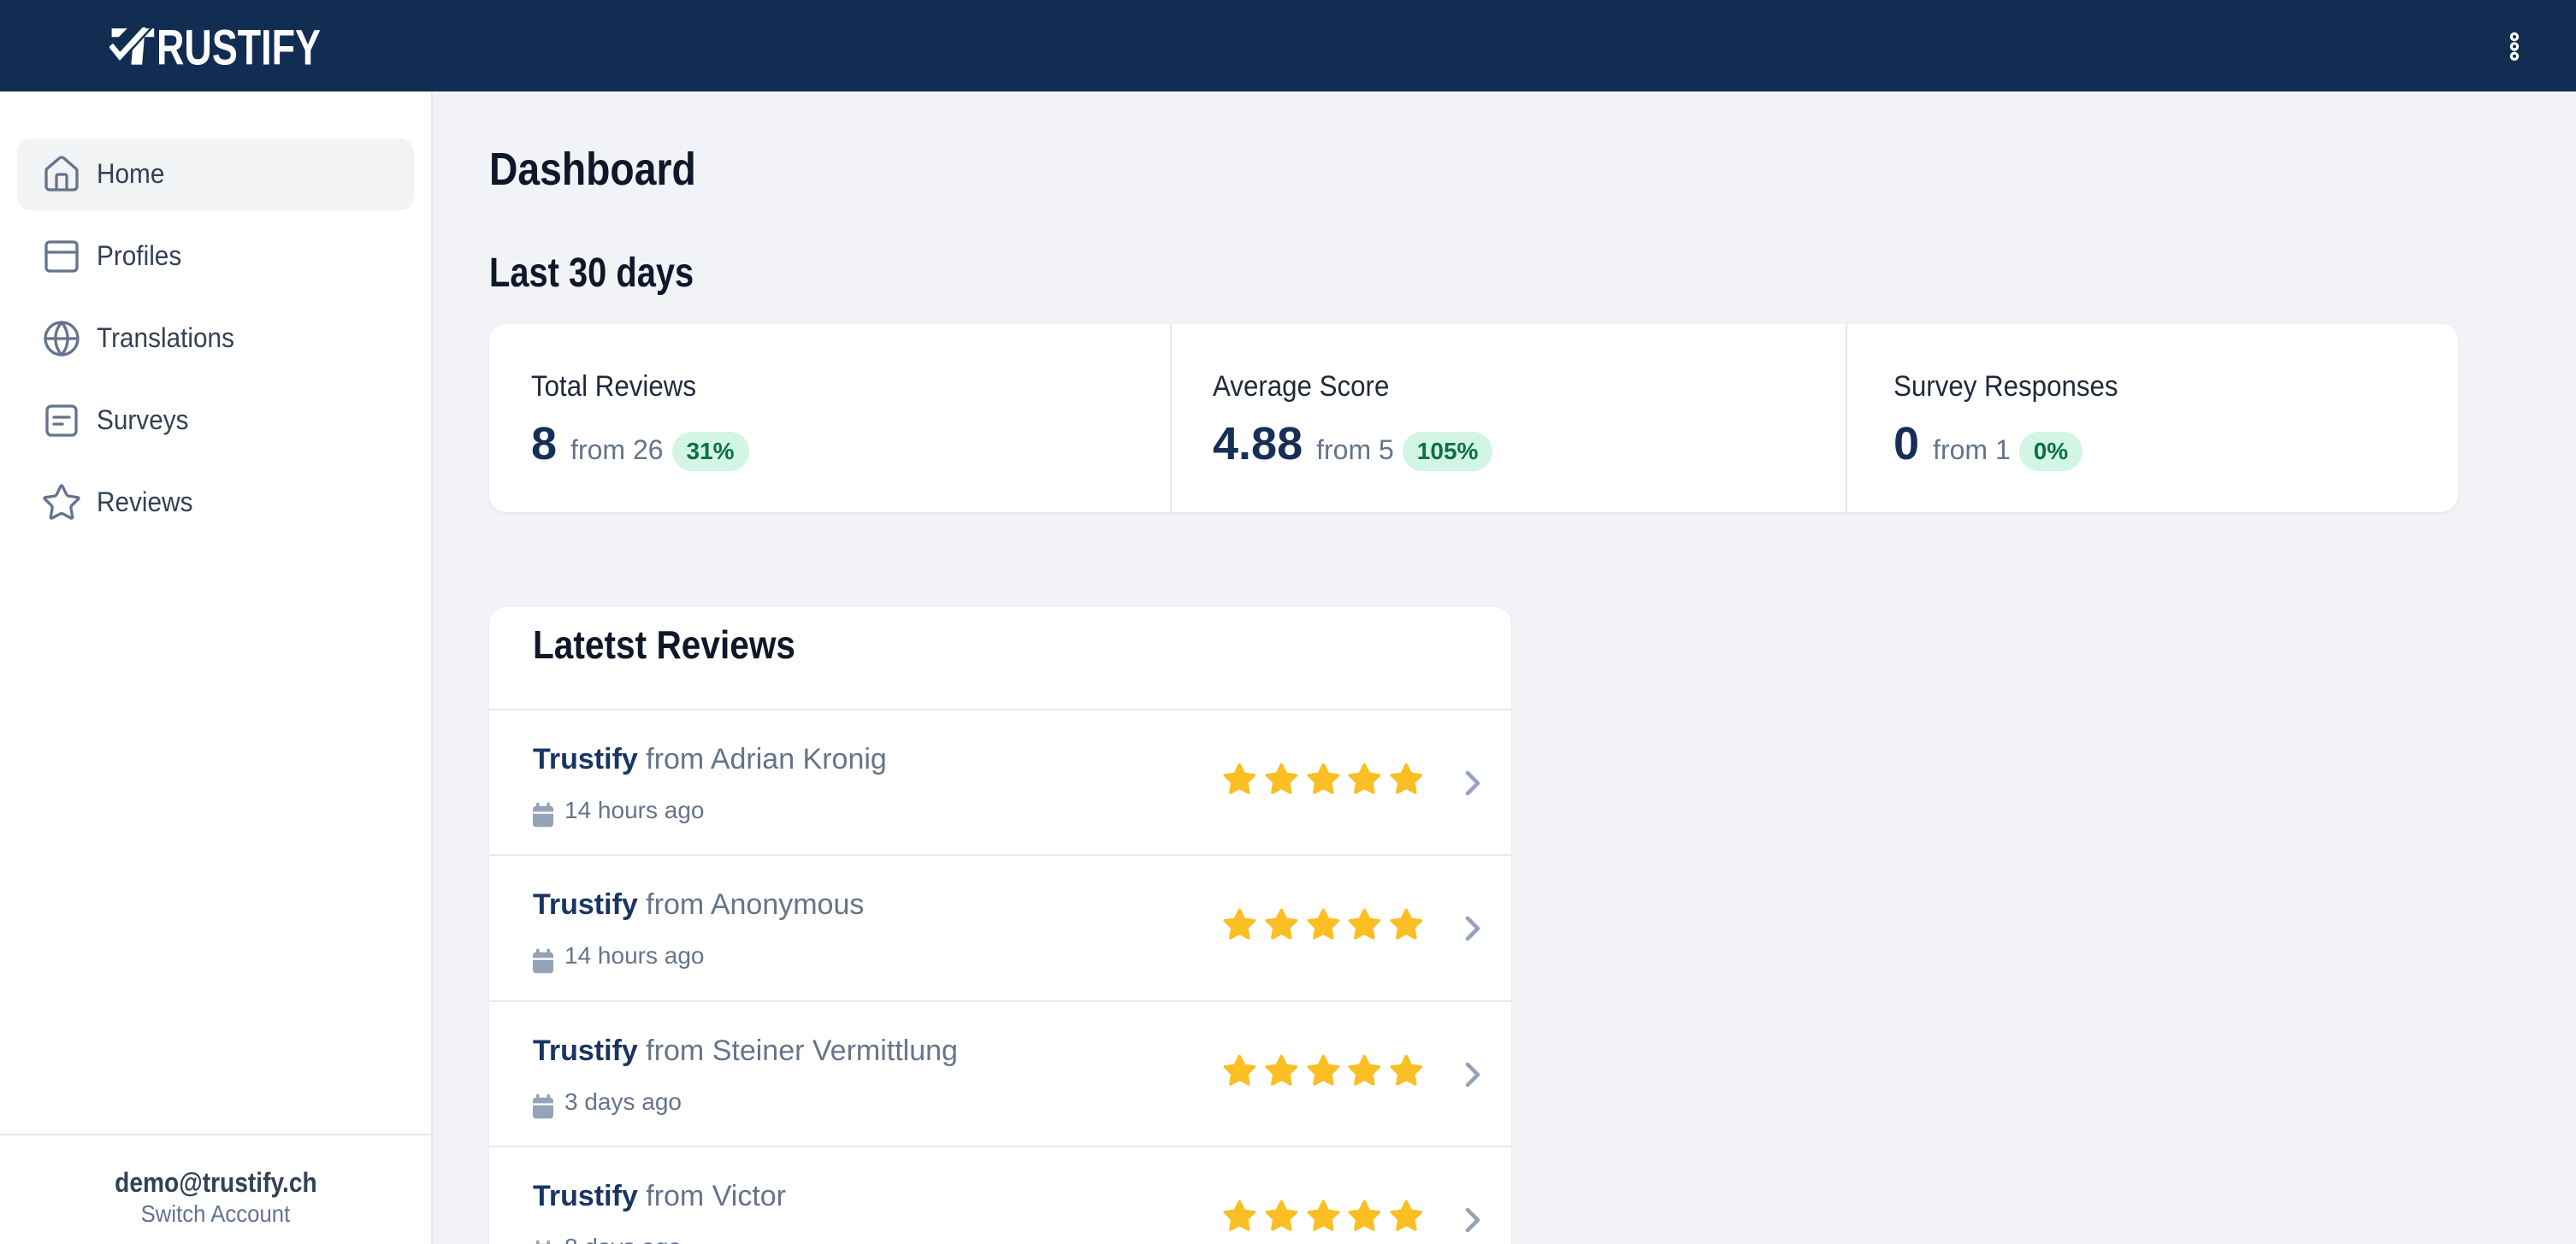 Image resolution: width=2576 pixels, height=1244 pixels. What do you see at coordinates (239, 47) in the screenshot?
I see `svg-text: RUSTIFY` at bounding box center [239, 47].